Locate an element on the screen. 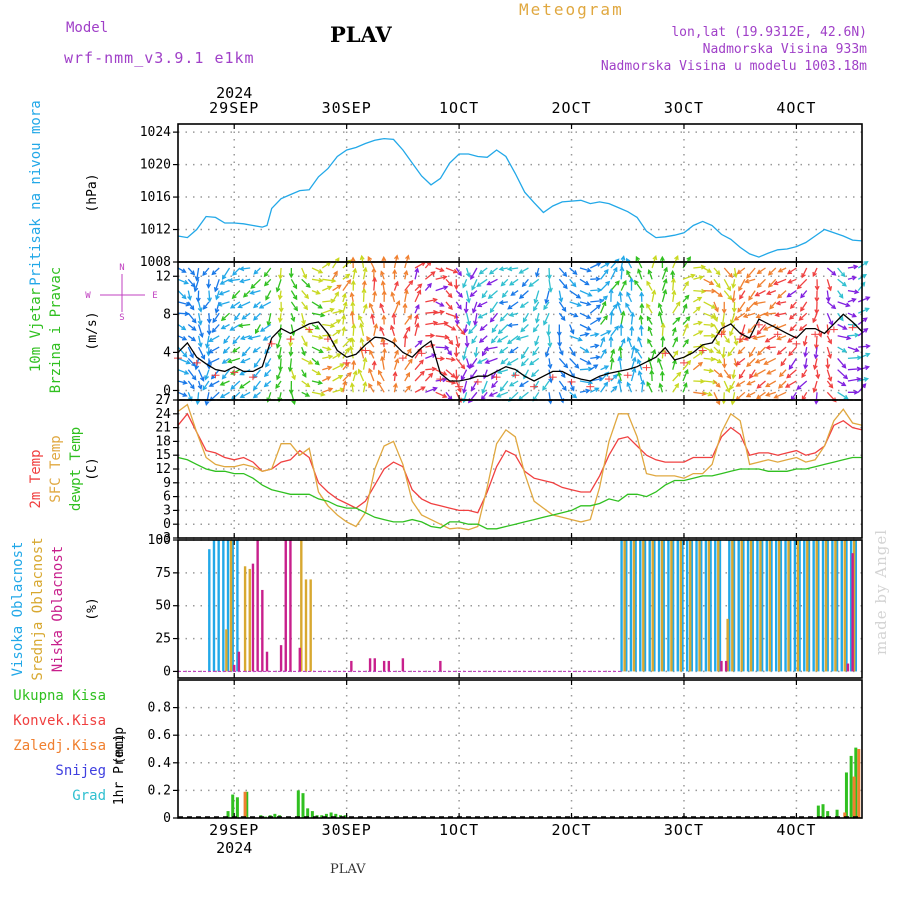 This screenshot has width=900, height=900. xlabel-bottom-1: 30SEP is located at coordinates (347, 830).